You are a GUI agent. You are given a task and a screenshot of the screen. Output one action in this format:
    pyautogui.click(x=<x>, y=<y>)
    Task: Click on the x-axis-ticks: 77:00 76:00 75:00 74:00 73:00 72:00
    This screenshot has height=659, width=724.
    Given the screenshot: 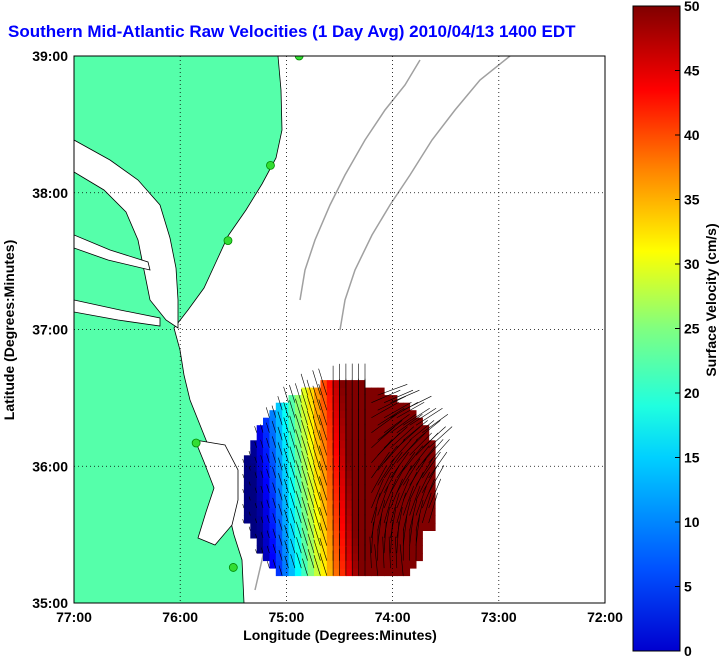 What is the action you would take?
    pyautogui.click(x=339, y=617)
    